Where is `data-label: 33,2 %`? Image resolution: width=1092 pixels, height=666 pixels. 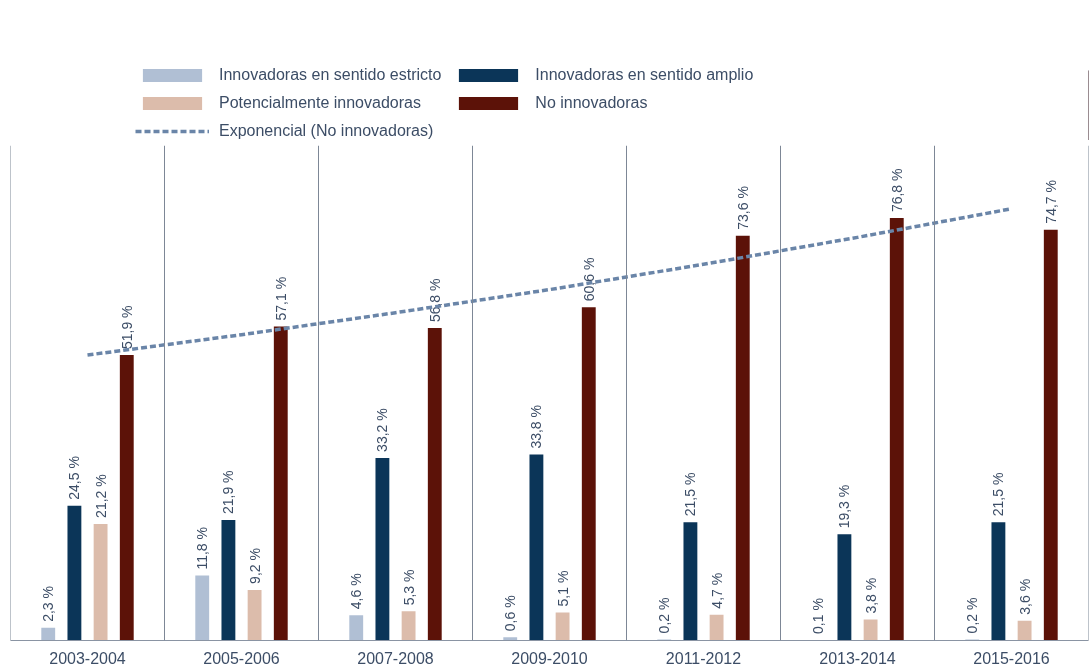
data-label: 33,2 % is located at coordinates (382, 430).